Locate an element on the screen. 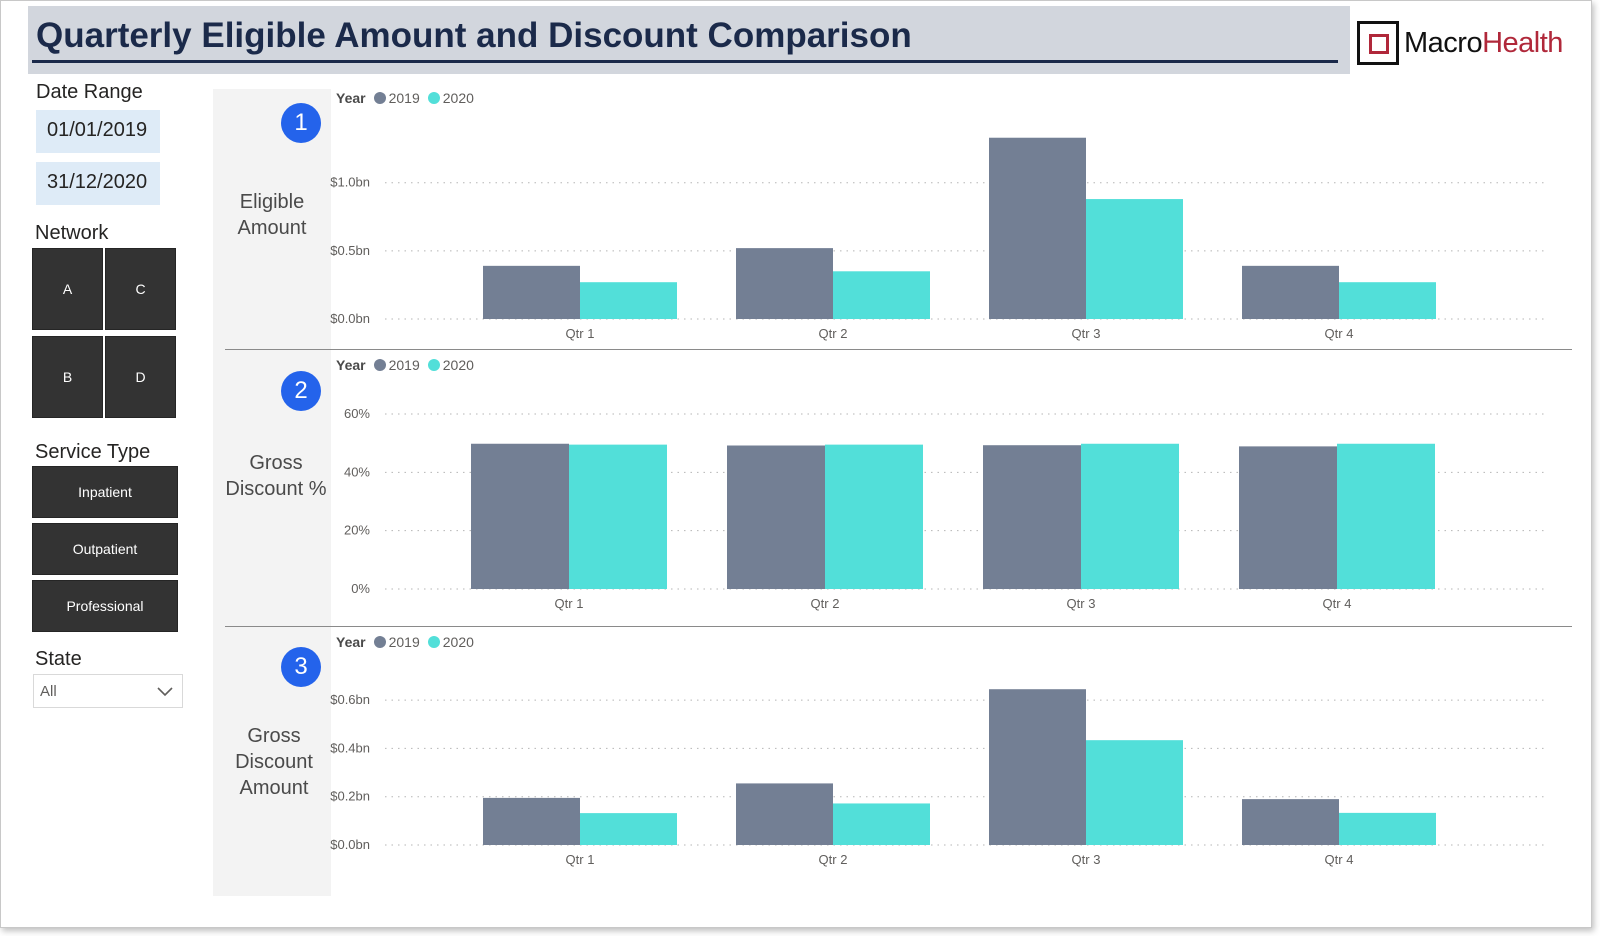 This screenshot has width=1600, height=936. network-tile-a: A is located at coordinates (67, 289).